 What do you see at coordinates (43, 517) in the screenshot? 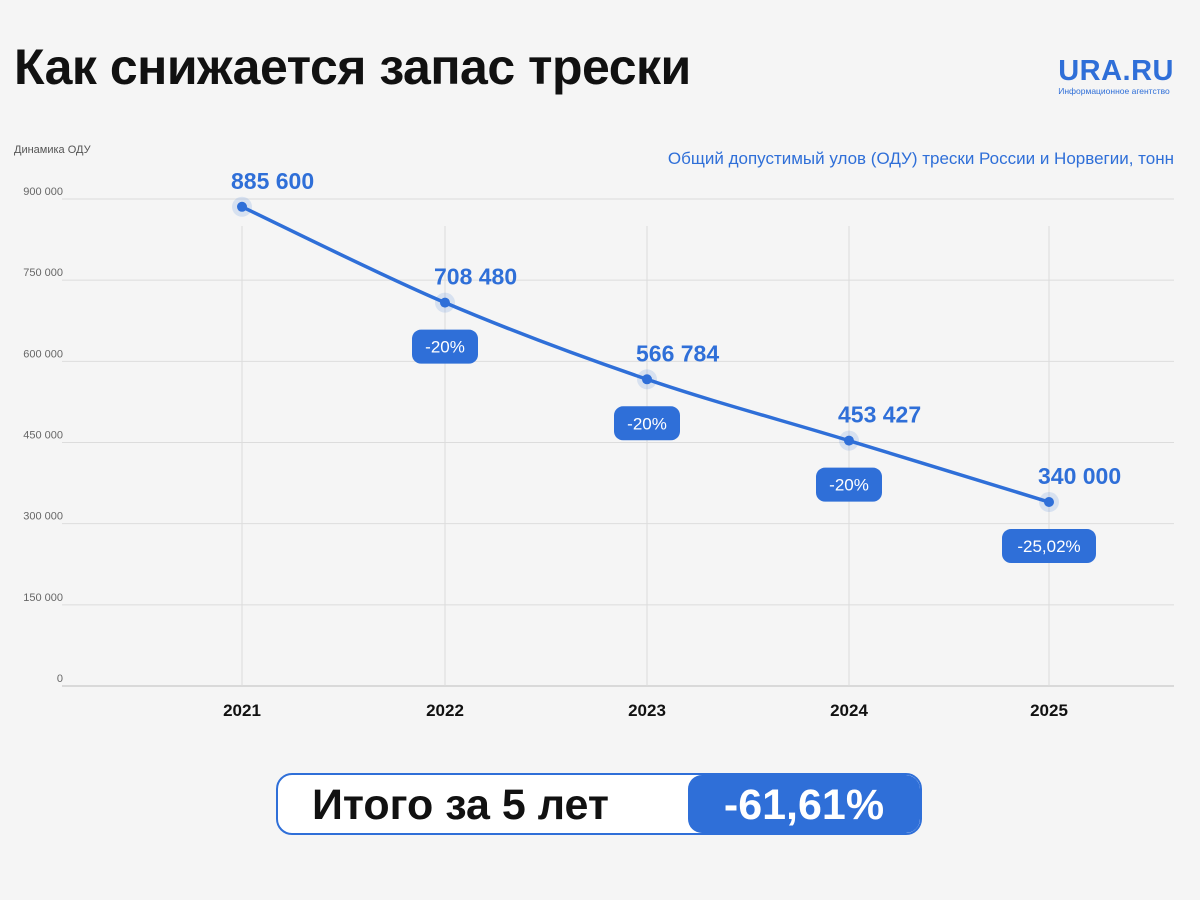
I see `y-tick-label: 300 000` at bounding box center [43, 517].